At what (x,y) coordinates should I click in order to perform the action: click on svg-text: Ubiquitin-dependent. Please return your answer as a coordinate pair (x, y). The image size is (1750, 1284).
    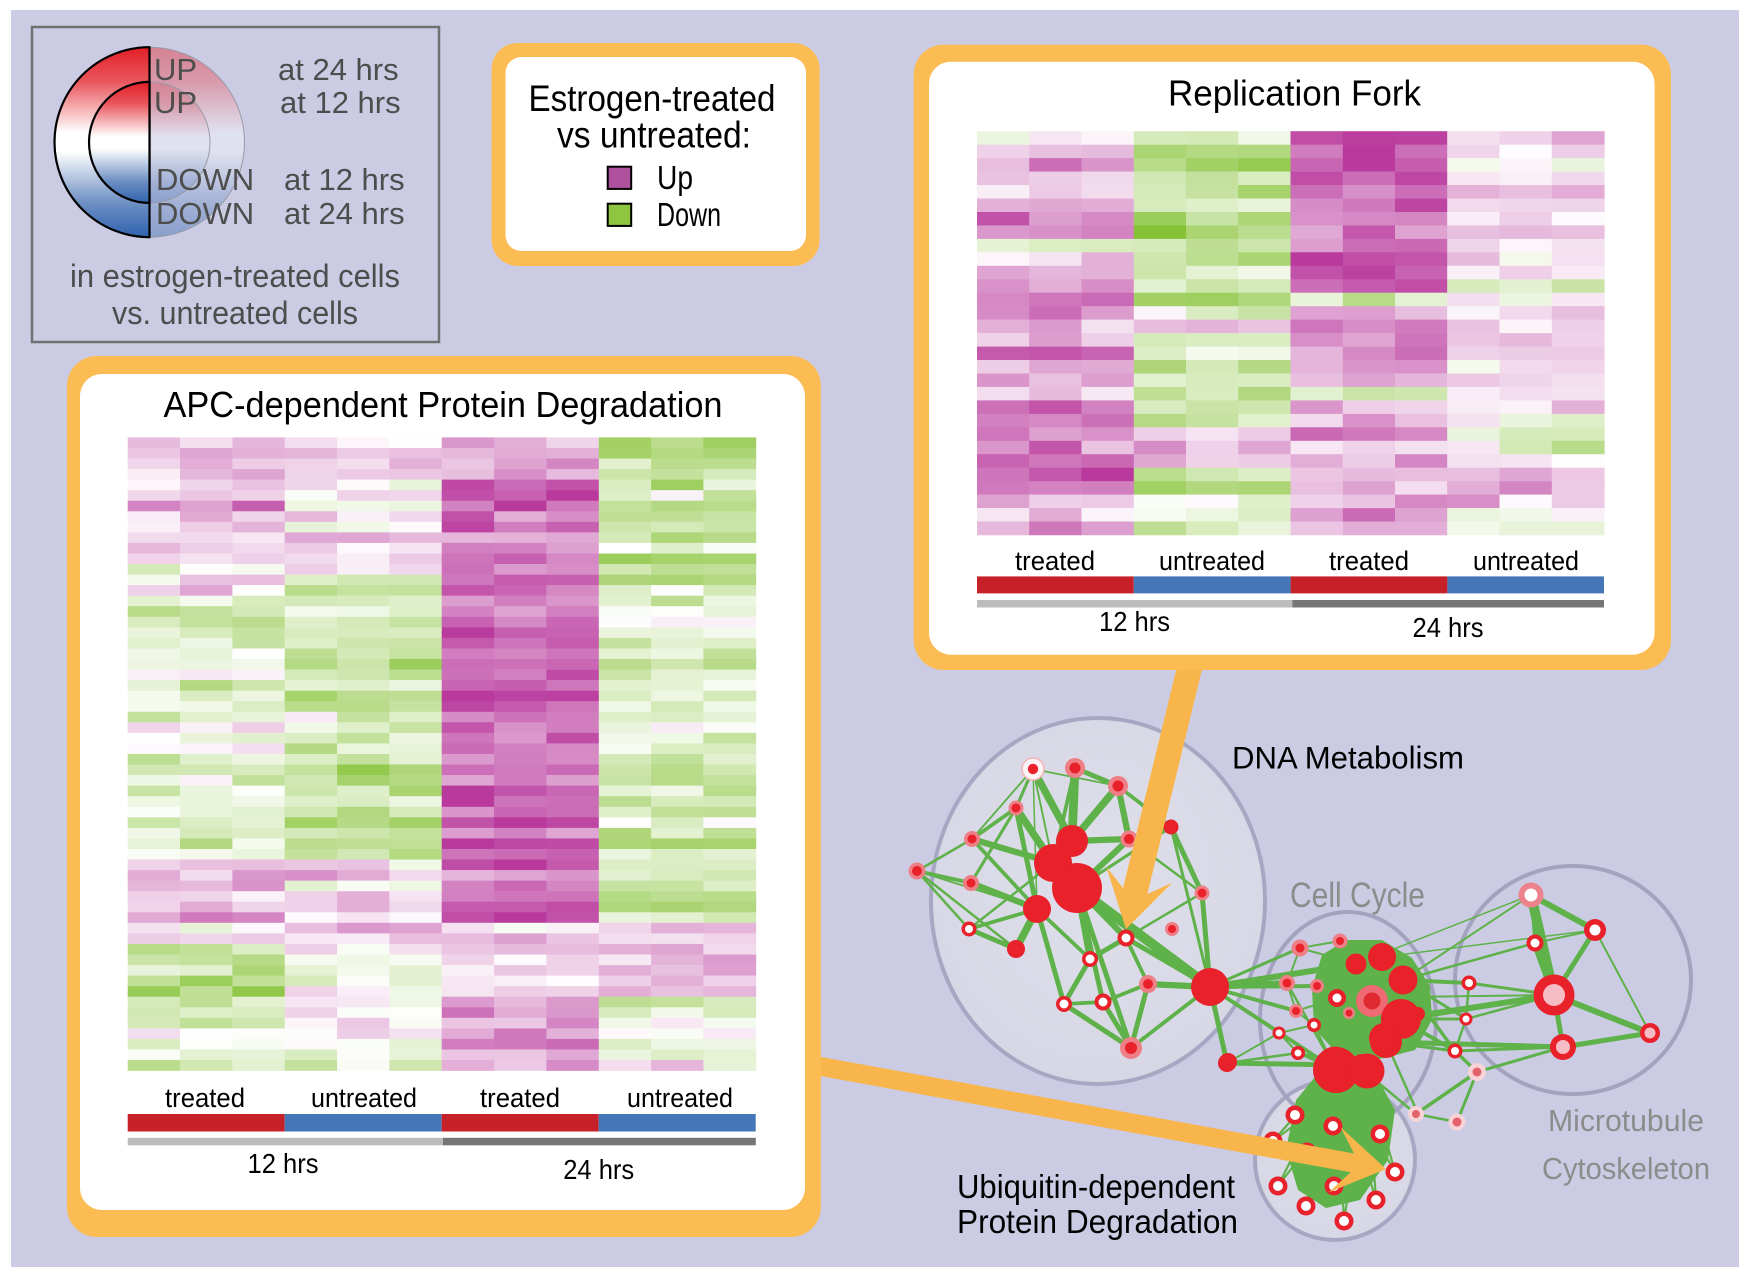
    Looking at the image, I should click on (1096, 1186).